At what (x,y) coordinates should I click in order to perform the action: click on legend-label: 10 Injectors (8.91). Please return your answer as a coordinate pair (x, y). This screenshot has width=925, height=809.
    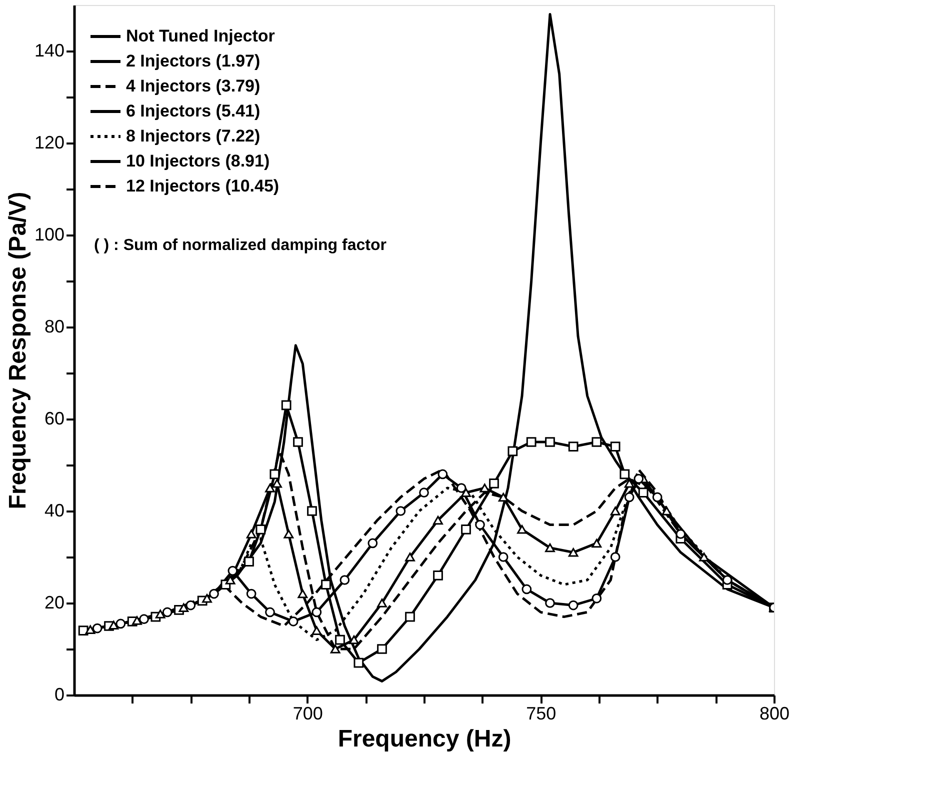
    Looking at the image, I should click on (198, 161).